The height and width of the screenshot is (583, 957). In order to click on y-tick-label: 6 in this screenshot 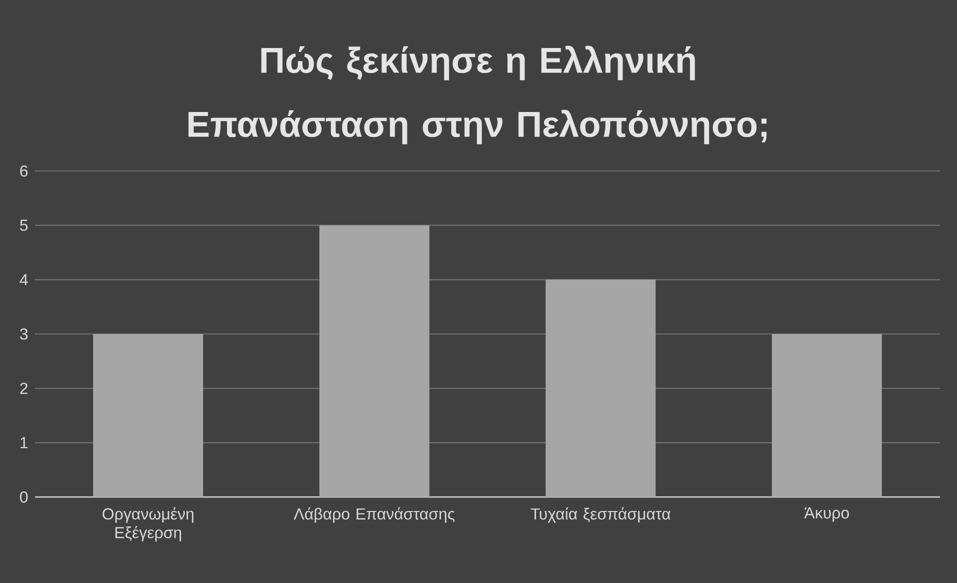, I will do `click(24, 171)`.